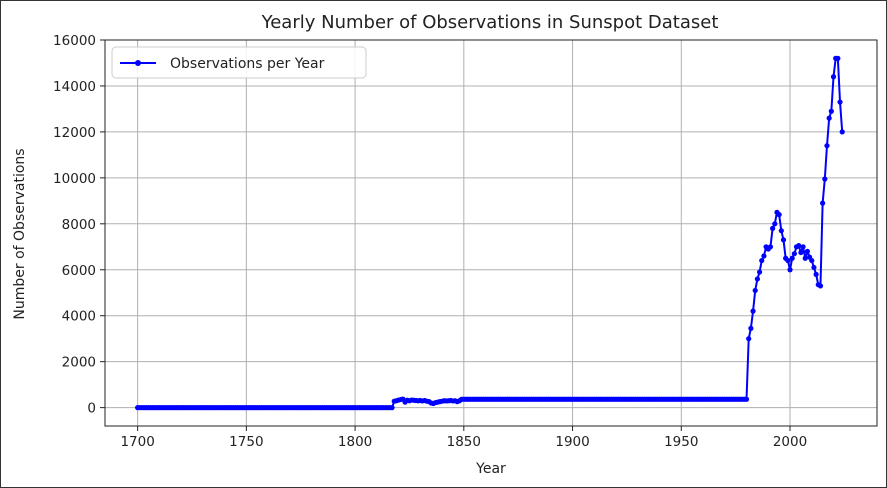 Image resolution: width=887 pixels, height=488 pixels. What do you see at coordinates (490, 469) in the screenshot?
I see `x-axis-label: Year` at bounding box center [490, 469].